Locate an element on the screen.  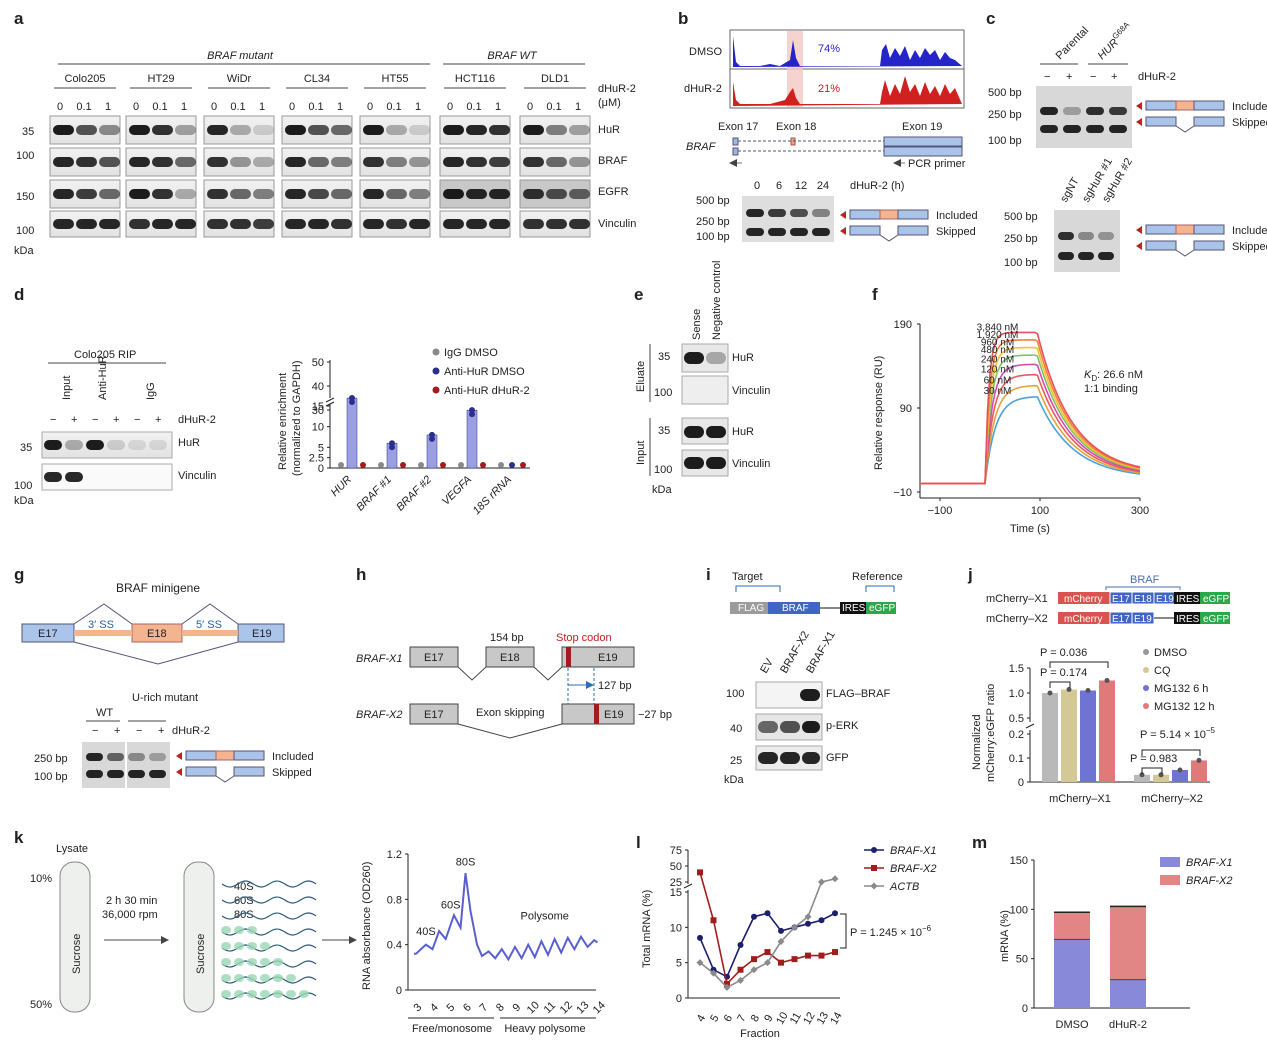
x-axis-label: Fraction is located at coordinates (760, 1034).